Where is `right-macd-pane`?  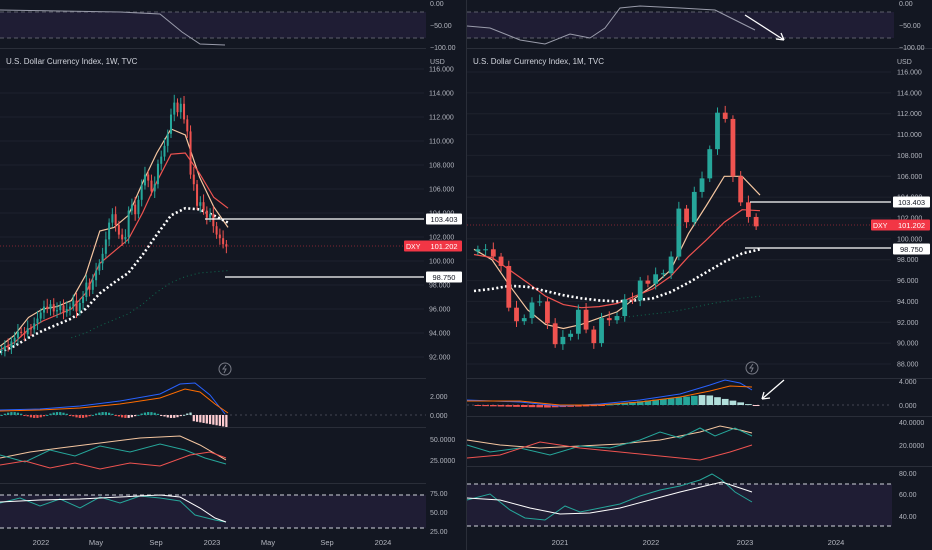
right-macd-pane is located at coordinates (679, 393).